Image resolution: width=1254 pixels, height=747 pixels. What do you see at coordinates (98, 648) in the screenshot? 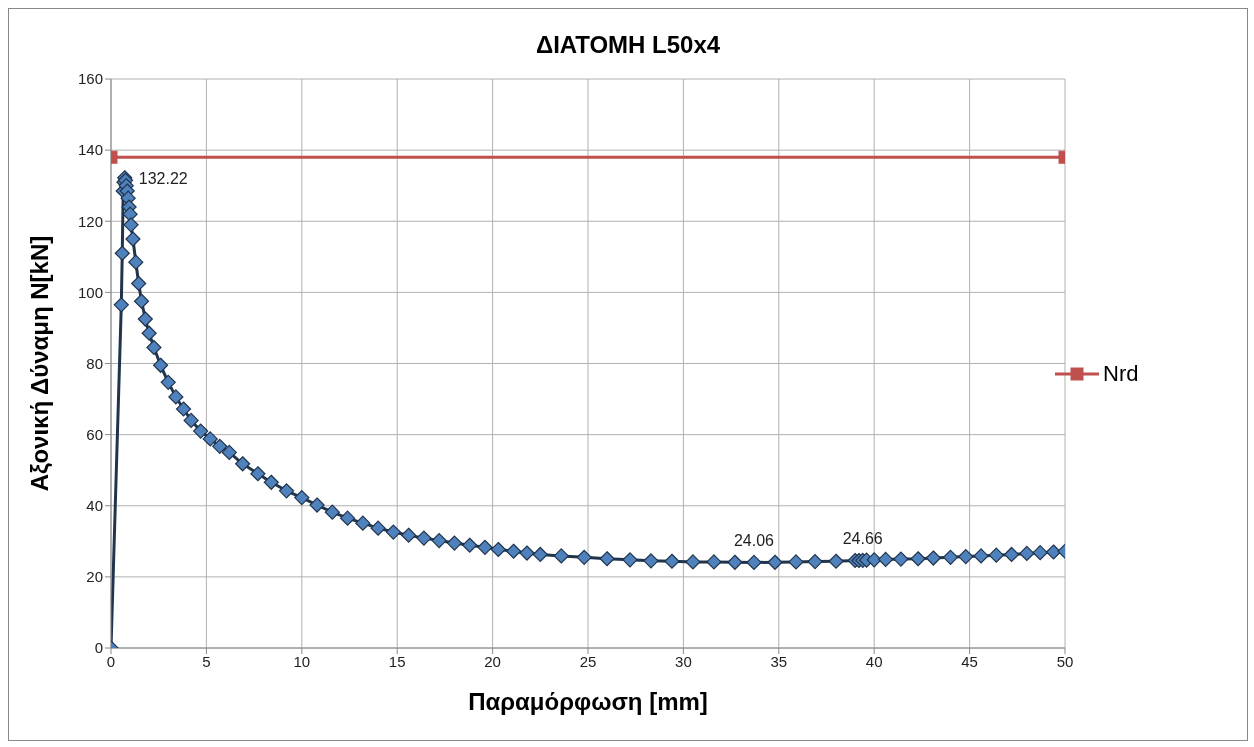
I see `y-tick-label: 0` at bounding box center [98, 648].